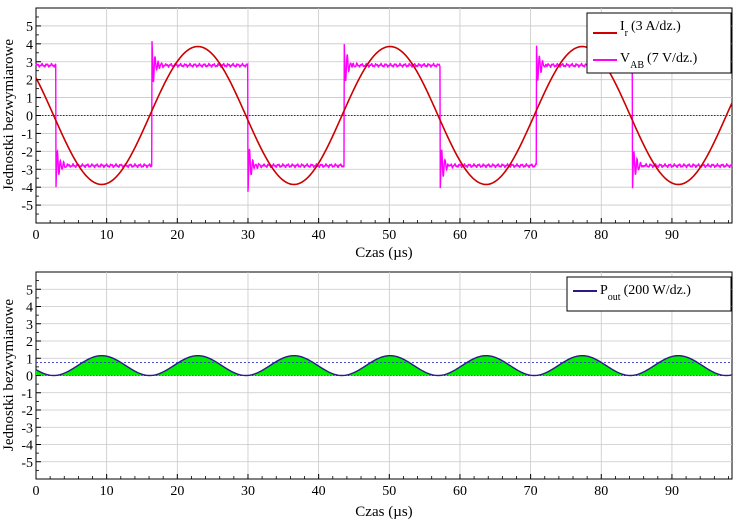 This screenshot has width=747, height=526. What do you see at coordinates (627, 33) in the screenshot?
I see `legend-ir-sub: r` at bounding box center [627, 33].